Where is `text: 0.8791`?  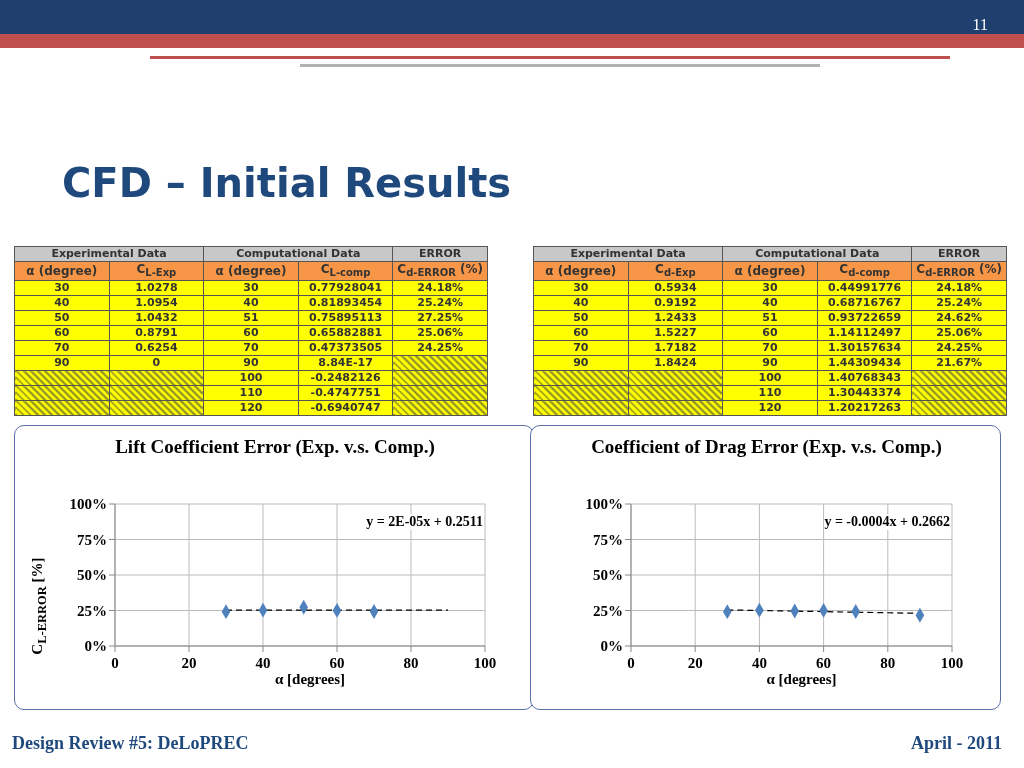 text: 0.8791 is located at coordinates (156, 333).